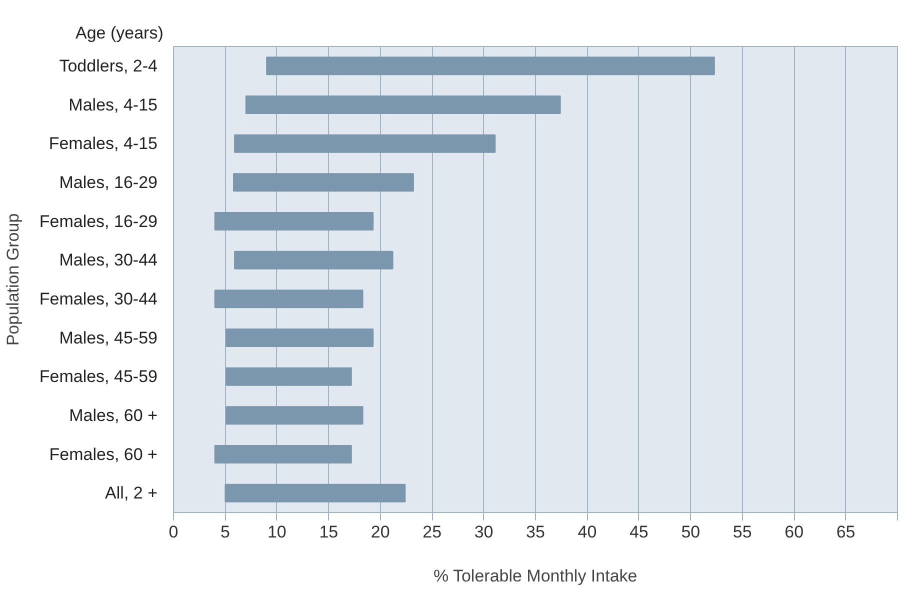  What do you see at coordinates (98, 221) in the screenshot?
I see `y-tick-label: Females, 16-29` at bounding box center [98, 221].